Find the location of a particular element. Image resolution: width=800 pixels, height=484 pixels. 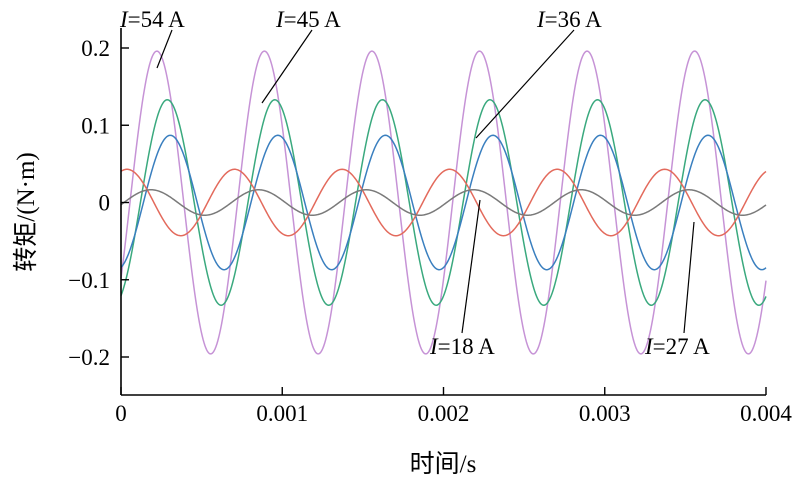

series-line-18a is located at coordinates (443, 202).